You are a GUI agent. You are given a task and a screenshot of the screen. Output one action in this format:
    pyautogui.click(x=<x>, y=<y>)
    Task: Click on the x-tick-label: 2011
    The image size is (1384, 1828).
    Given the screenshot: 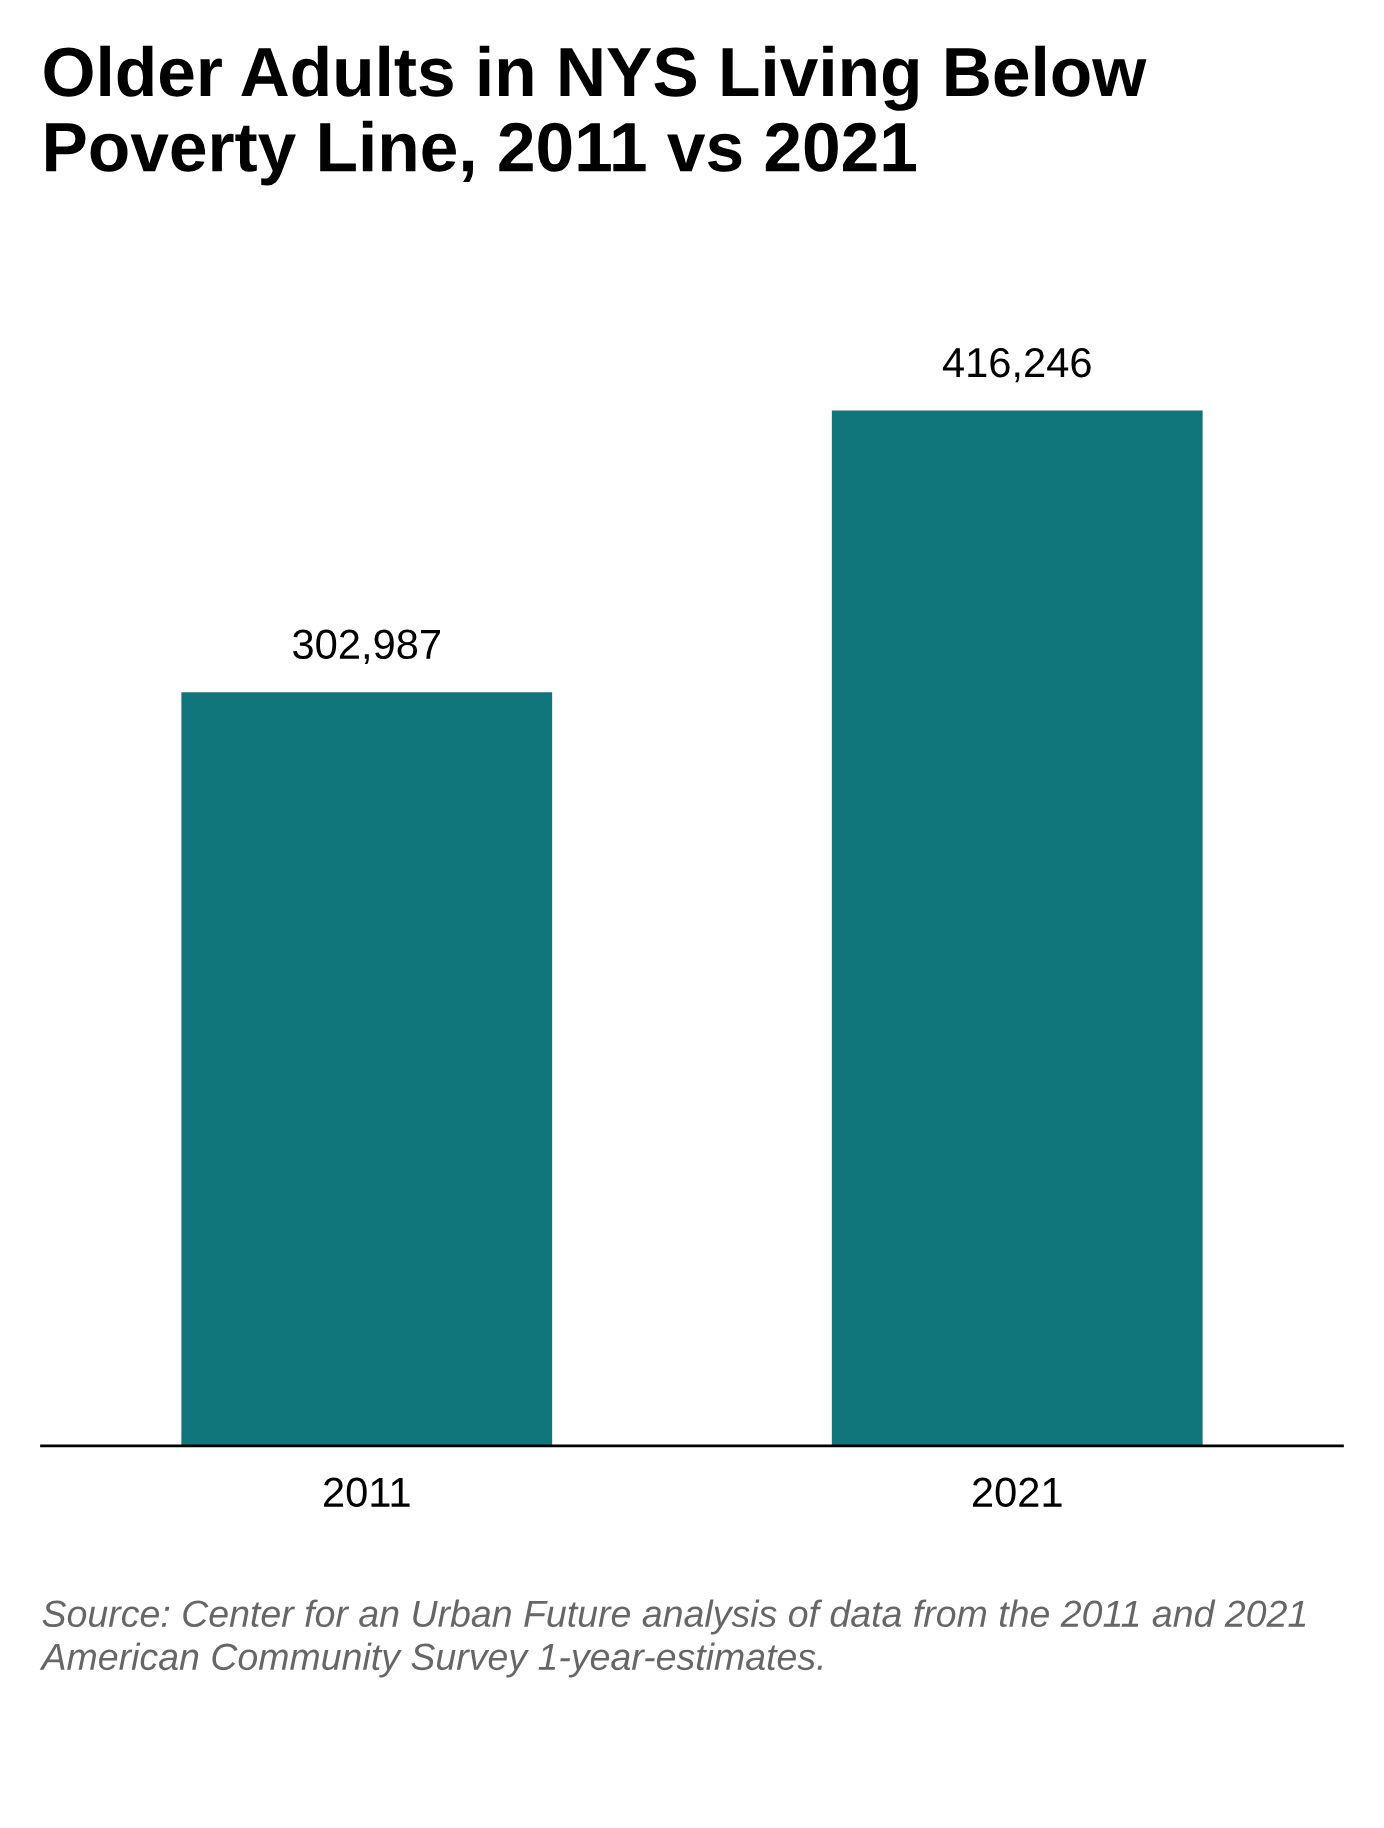 What is the action you would take?
    pyautogui.click(x=367, y=1492)
    